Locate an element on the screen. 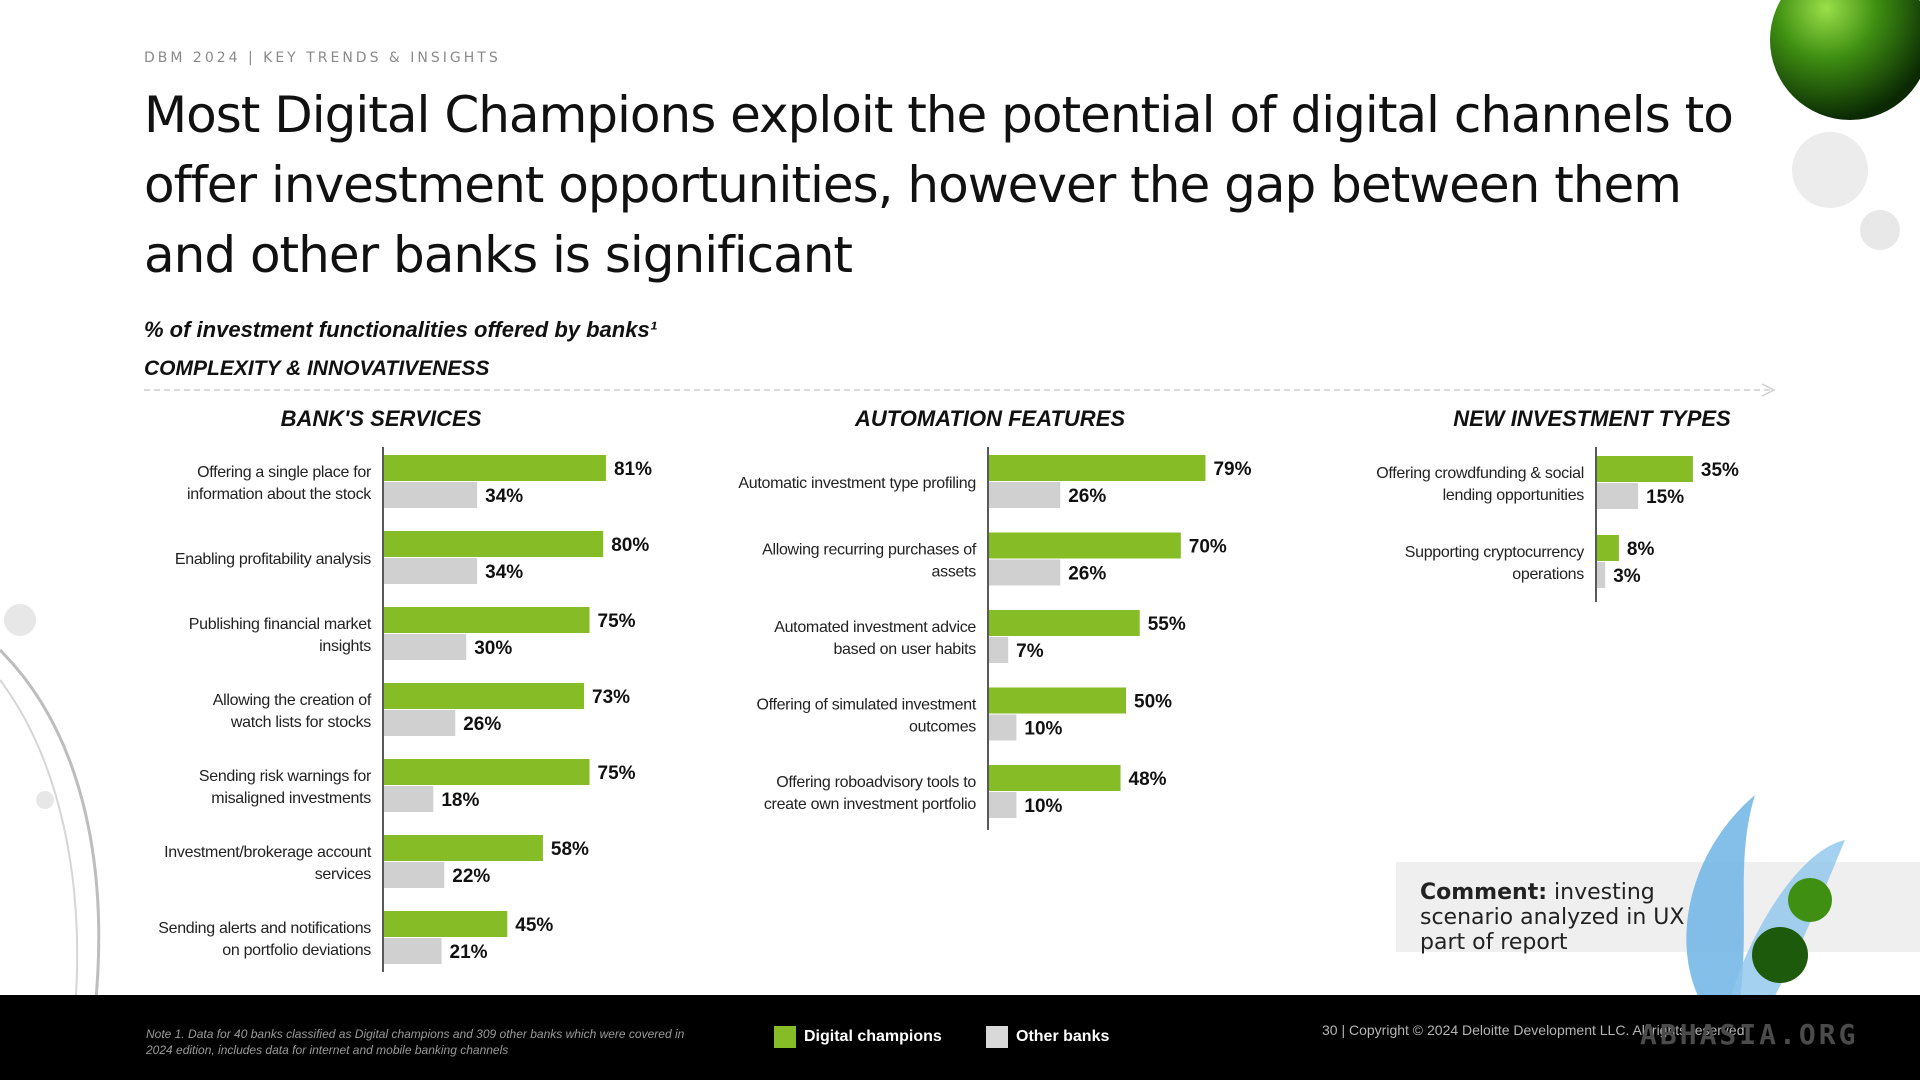  category-label: Supporting cryptocurrency is located at coordinates (1495, 552).